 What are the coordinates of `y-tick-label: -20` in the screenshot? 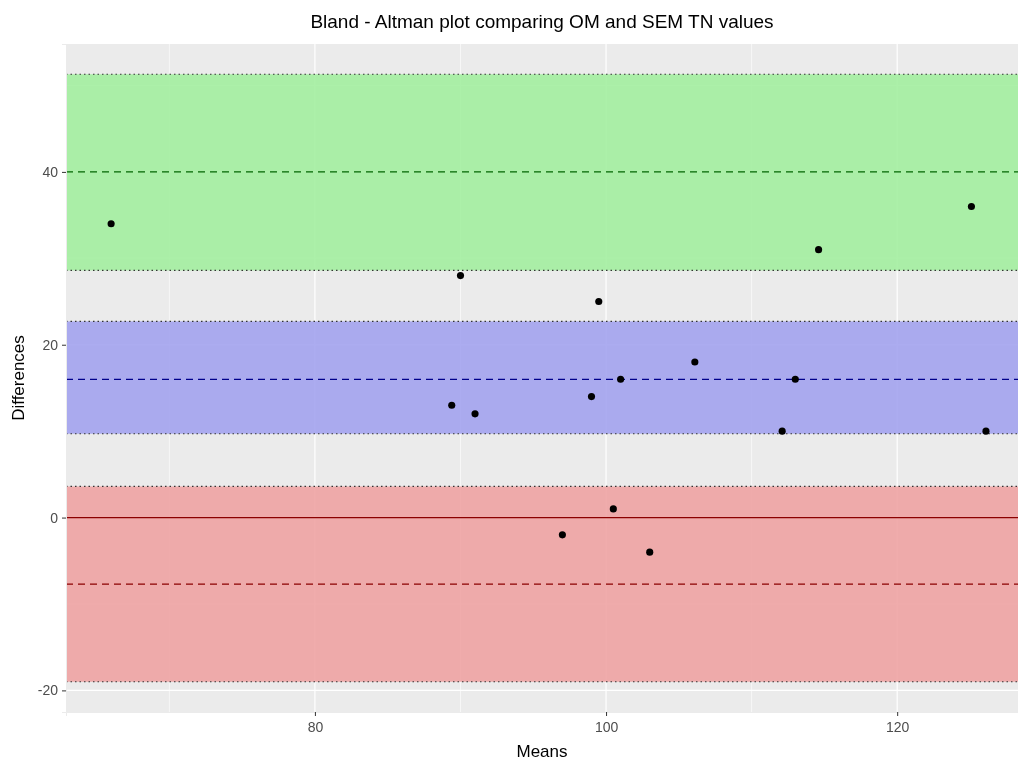 It's located at (48, 690).